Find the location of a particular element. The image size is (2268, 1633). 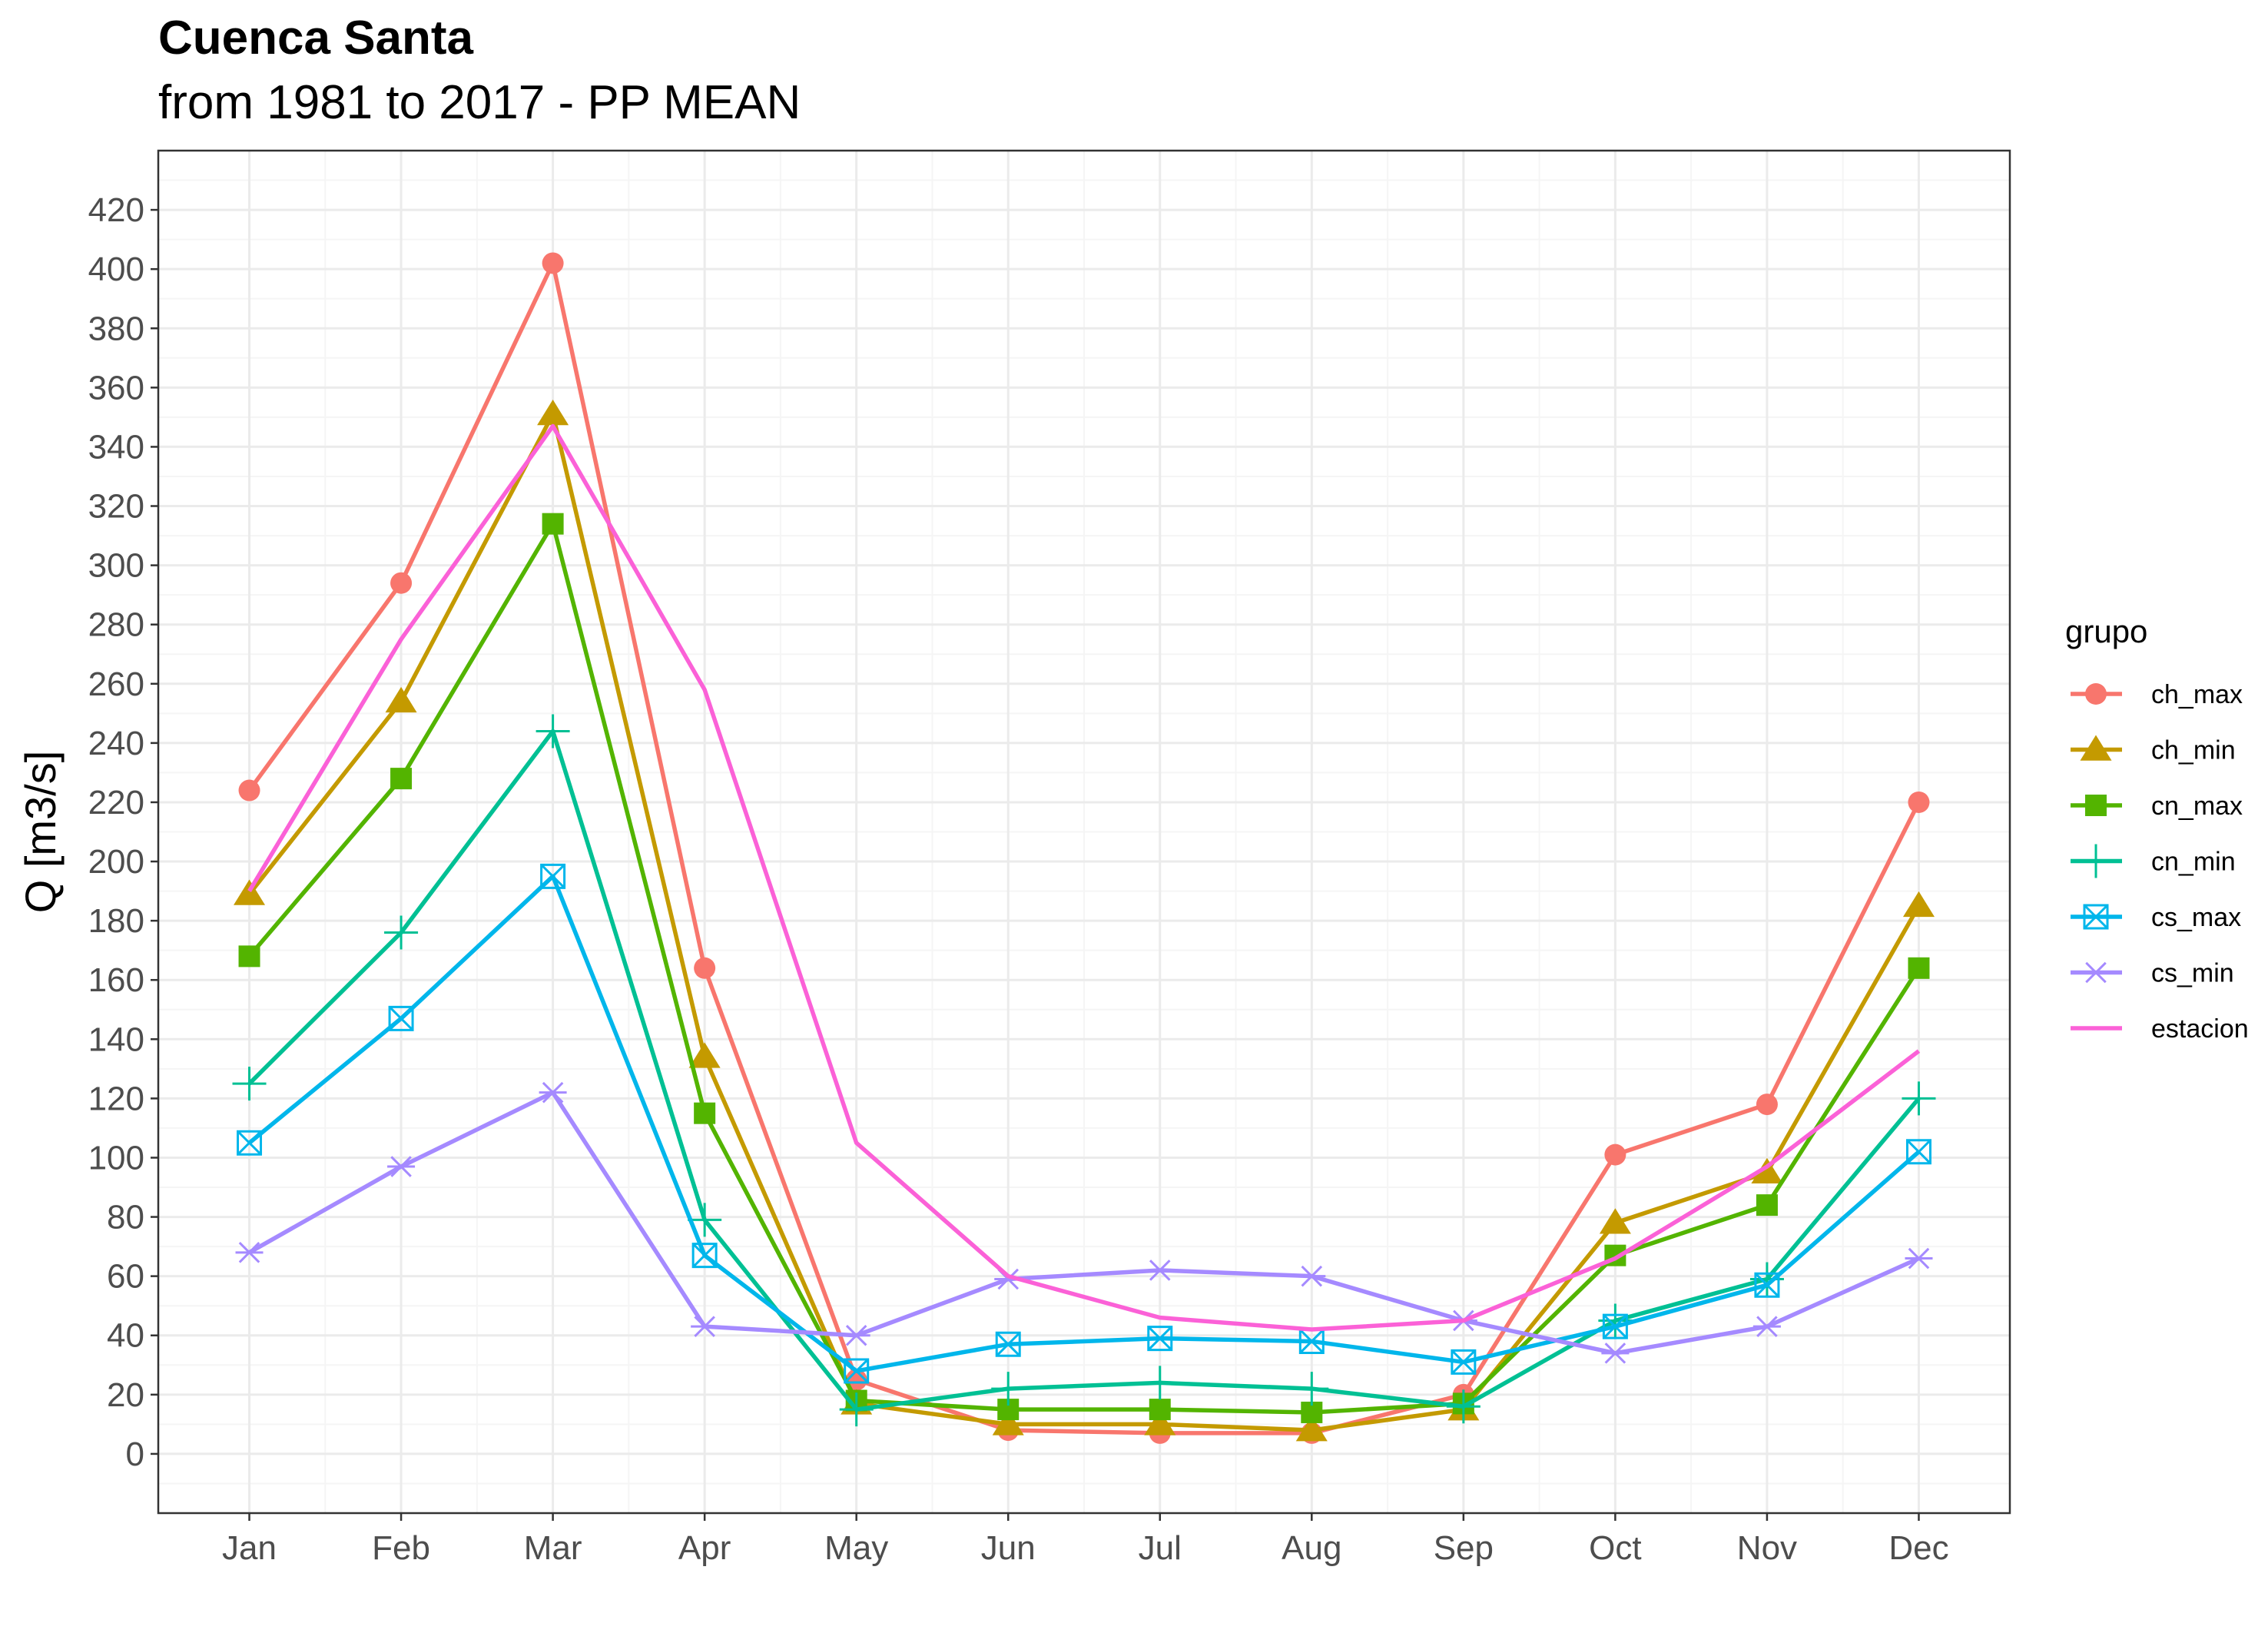

x-tick-label: Jan is located at coordinates (249, 1548).